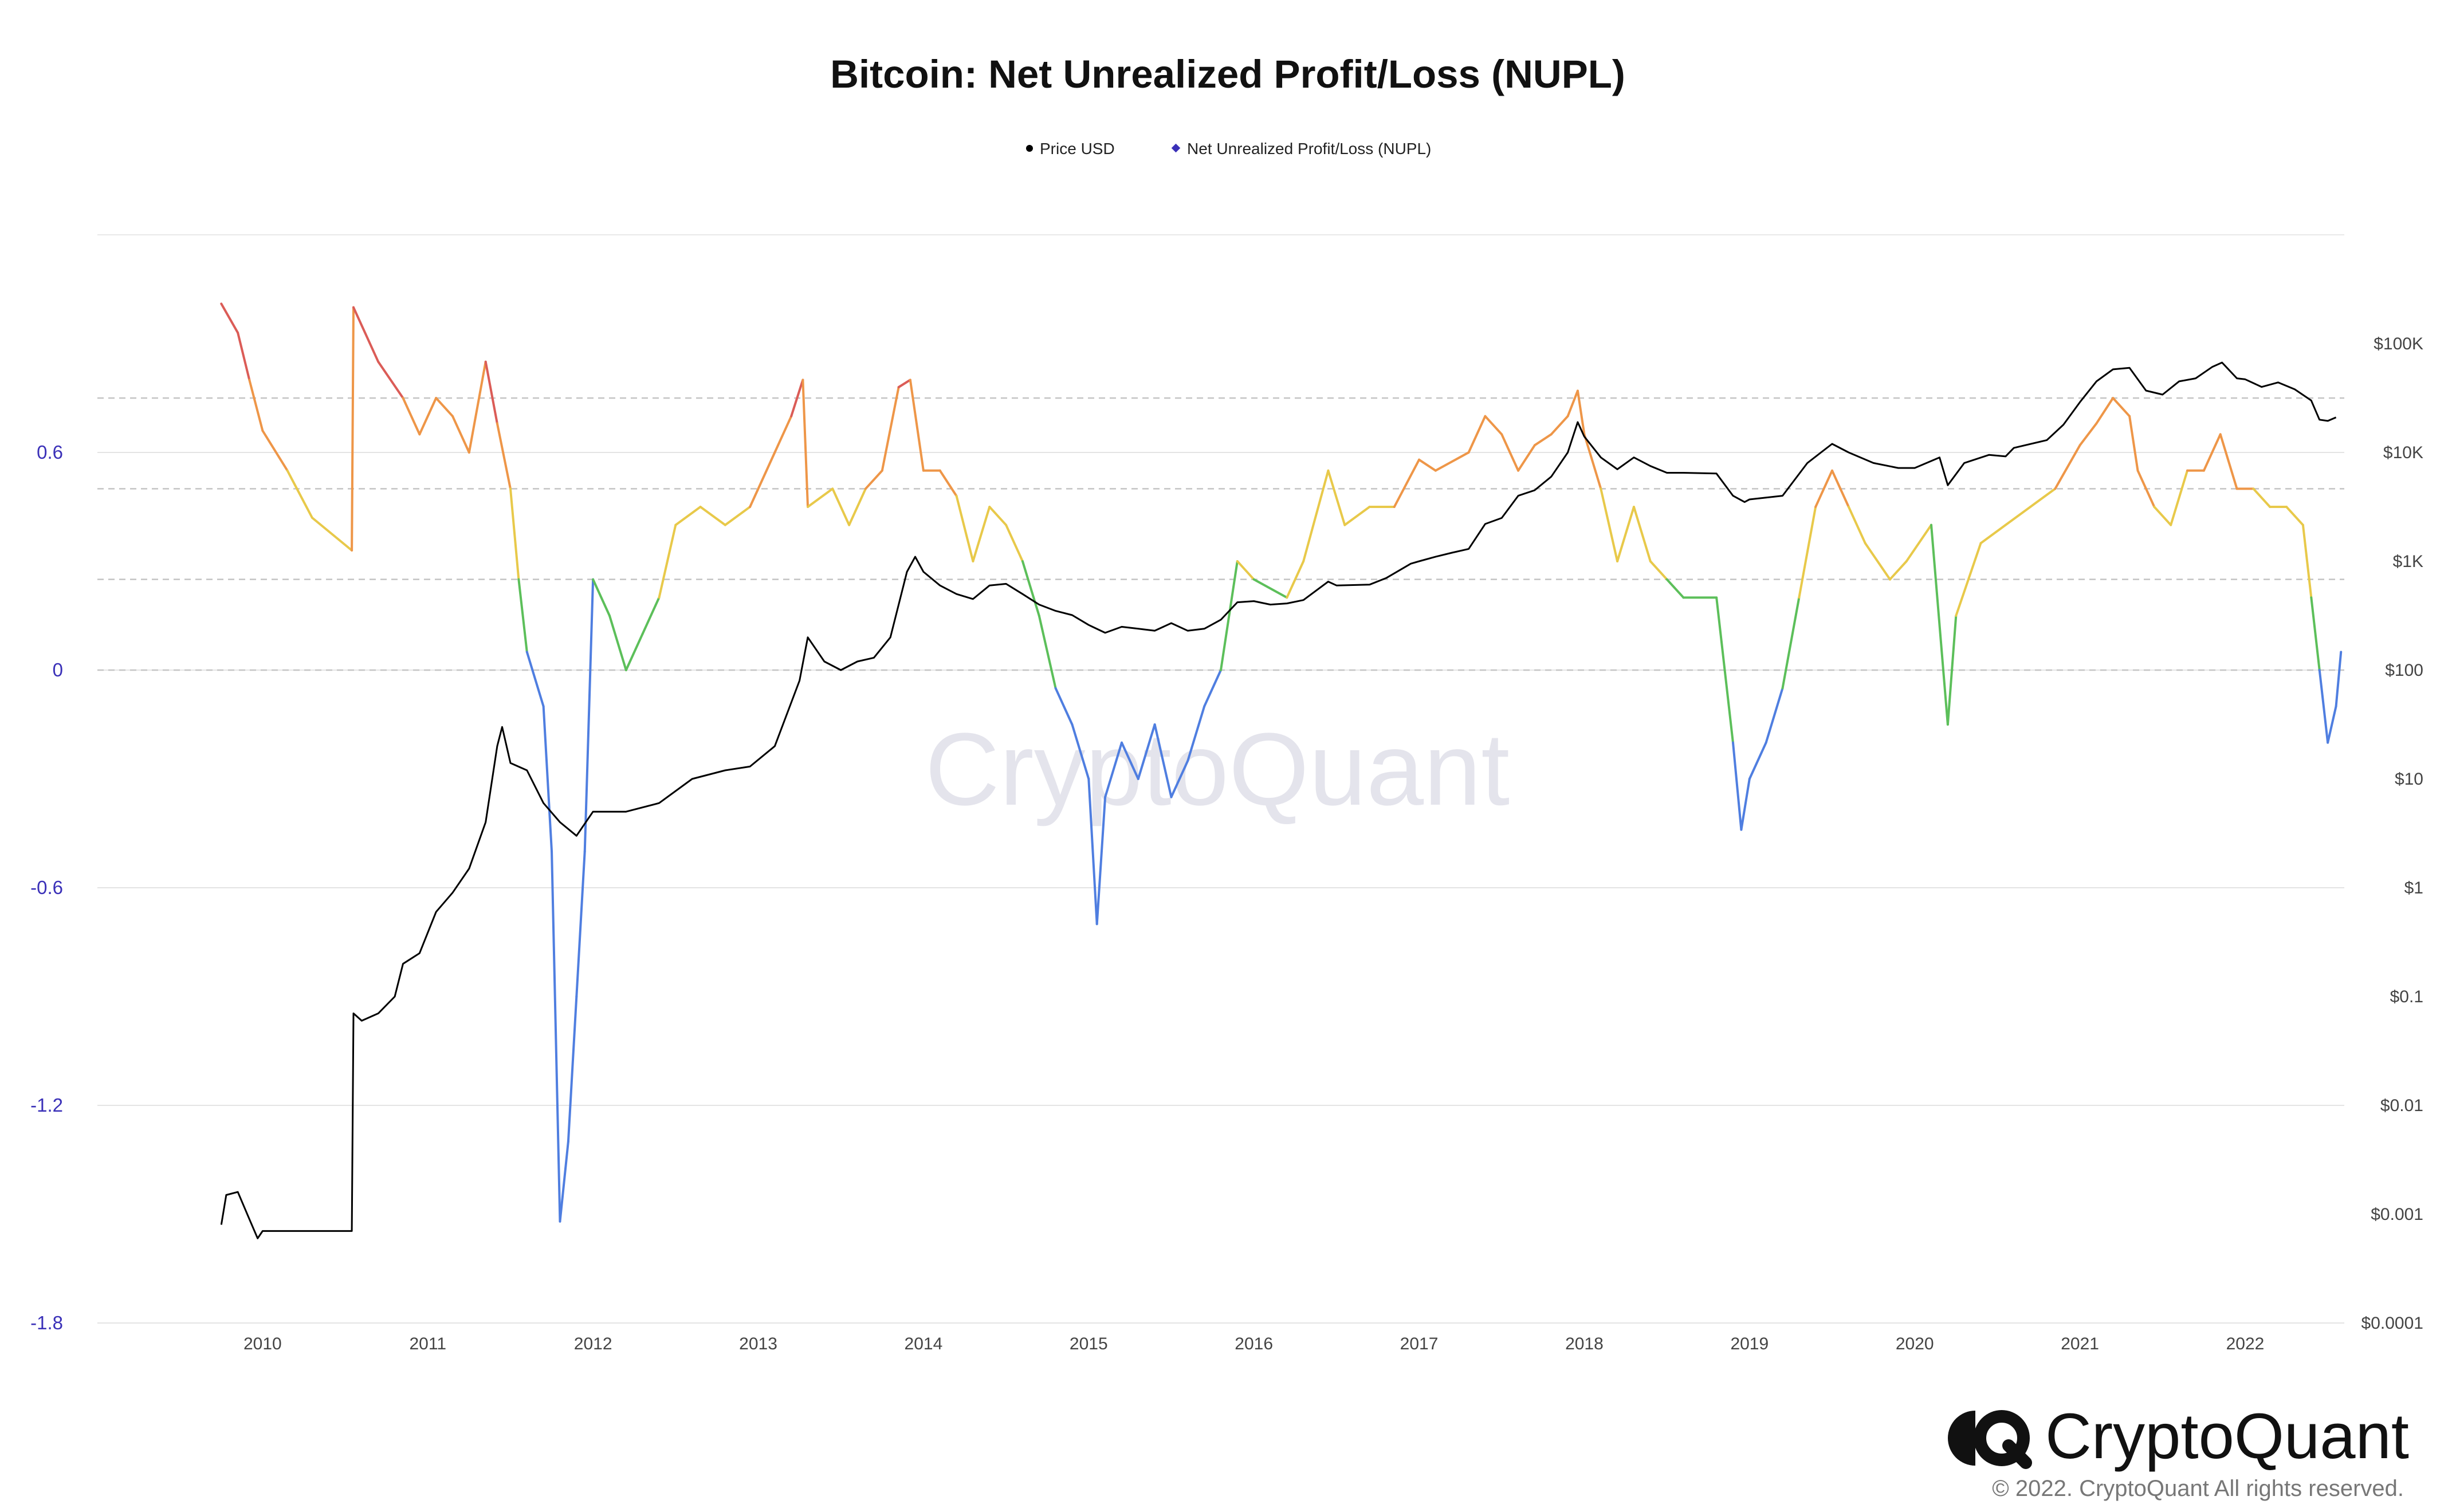 The width and height of the screenshot is (2456, 1512). What do you see at coordinates (2245, 1343) in the screenshot?
I see `x-tick-label: 2022` at bounding box center [2245, 1343].